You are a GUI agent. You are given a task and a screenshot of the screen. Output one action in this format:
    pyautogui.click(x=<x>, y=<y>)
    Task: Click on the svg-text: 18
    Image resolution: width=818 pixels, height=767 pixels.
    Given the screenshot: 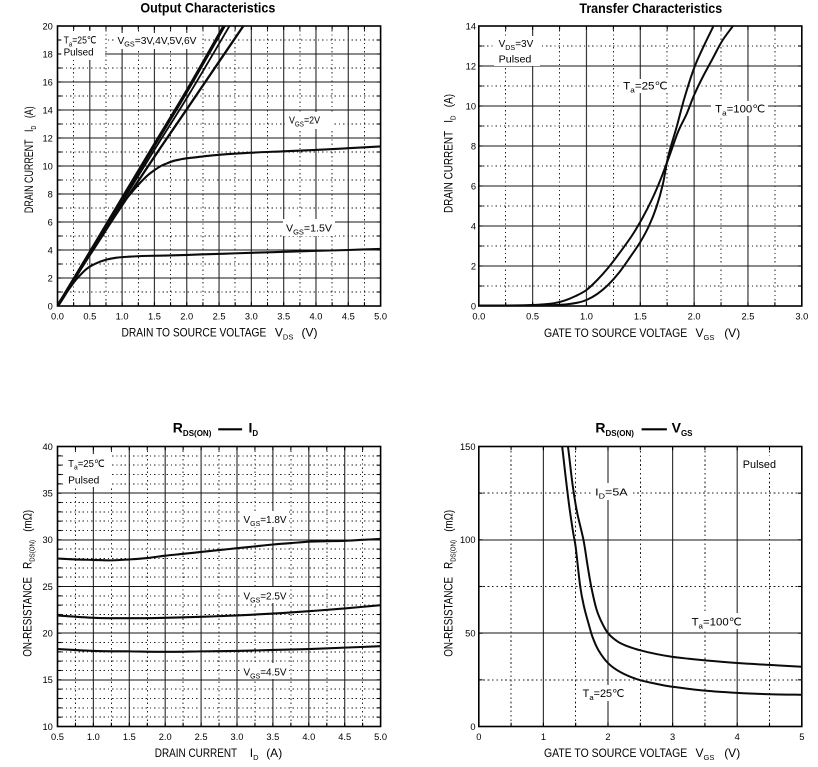 What is the action you would take?
    pyautogui.click(x=47, y=54)
    